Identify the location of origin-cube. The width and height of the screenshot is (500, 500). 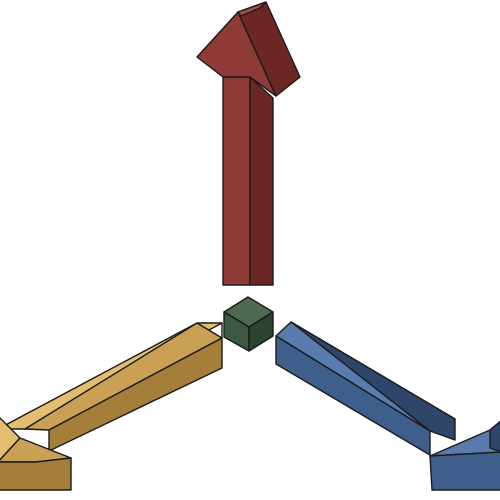
(248, 324).